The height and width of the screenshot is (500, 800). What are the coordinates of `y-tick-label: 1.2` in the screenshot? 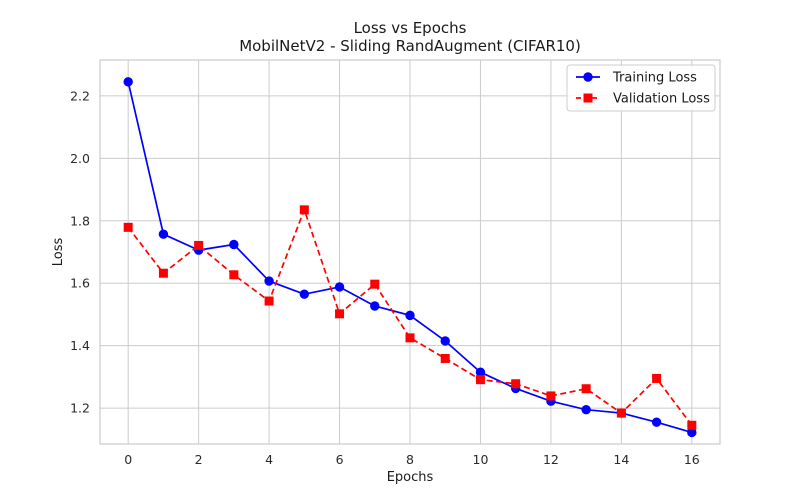 It's located at (80, 408).